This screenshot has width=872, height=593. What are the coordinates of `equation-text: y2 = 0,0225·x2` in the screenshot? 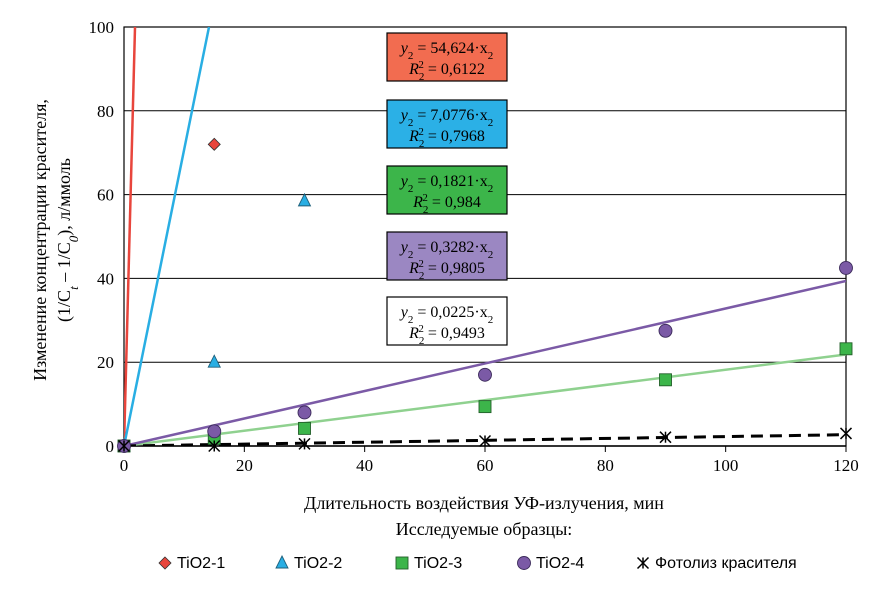 It's located at (446, 315).